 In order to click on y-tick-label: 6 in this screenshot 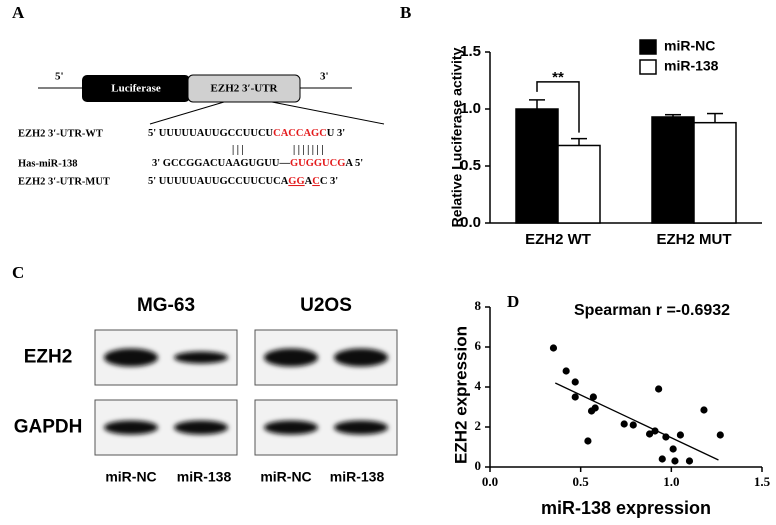, I will do `click(478, 345)`.